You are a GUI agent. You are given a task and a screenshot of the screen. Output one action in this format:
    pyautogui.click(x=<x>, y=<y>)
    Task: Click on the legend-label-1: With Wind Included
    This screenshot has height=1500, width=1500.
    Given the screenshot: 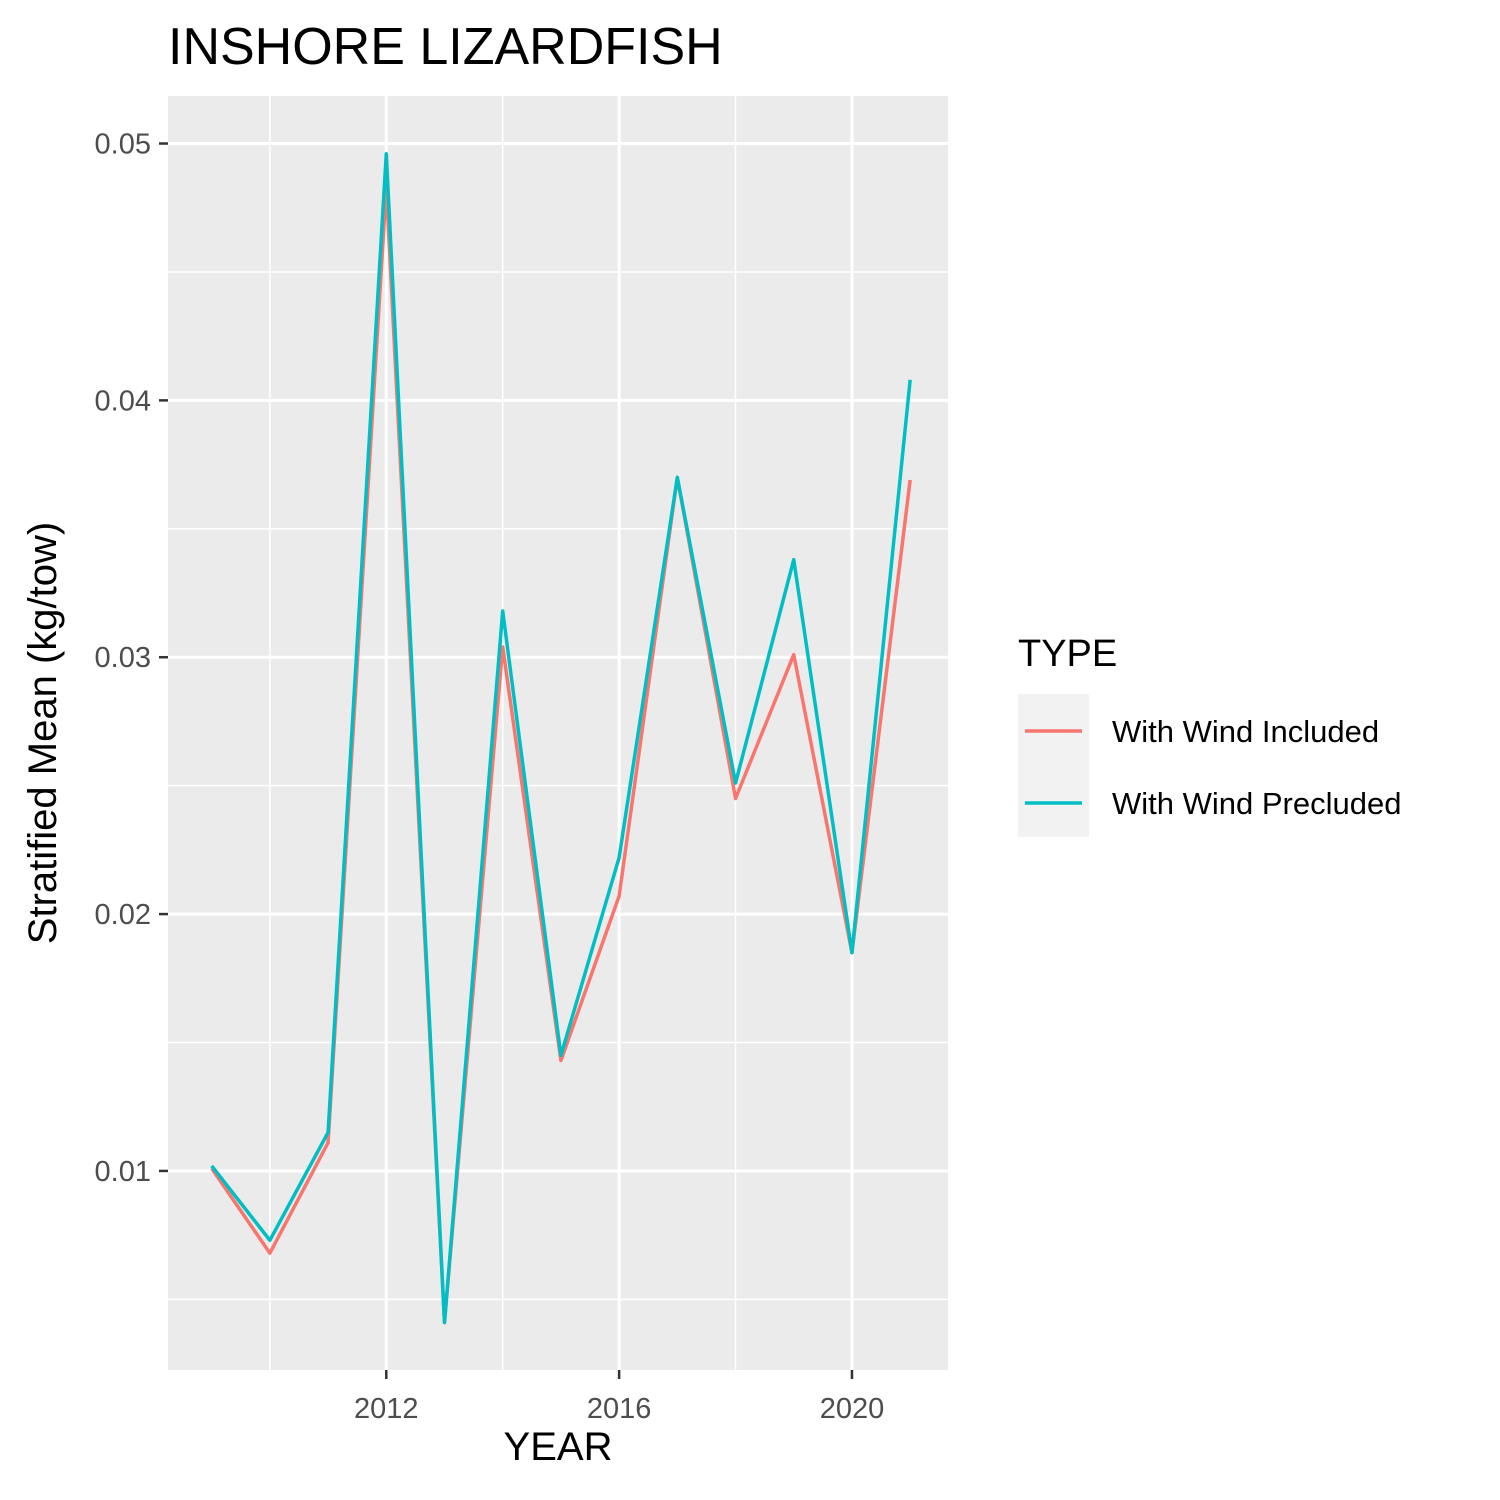 What is the action you would take?
    pyautogui.click(x=1245, y=731)
    